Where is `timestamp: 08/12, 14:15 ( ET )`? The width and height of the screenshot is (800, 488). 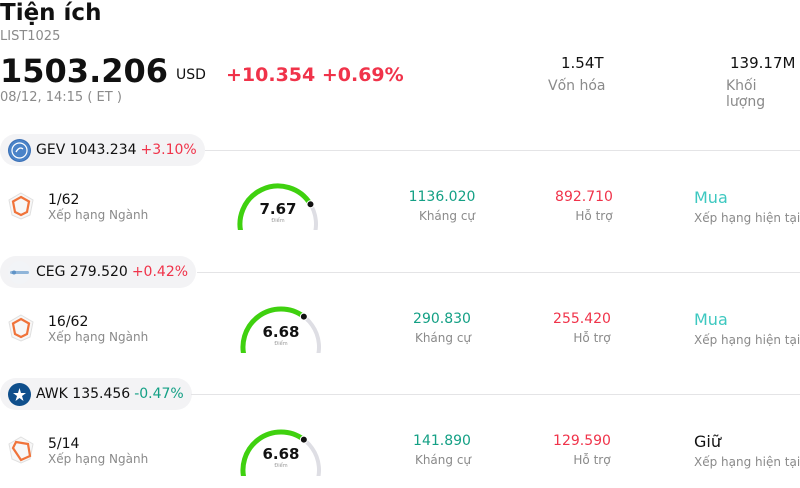
timestamp: 08/12, 14:15 ( ET ) is located at coordinates (61, 97).